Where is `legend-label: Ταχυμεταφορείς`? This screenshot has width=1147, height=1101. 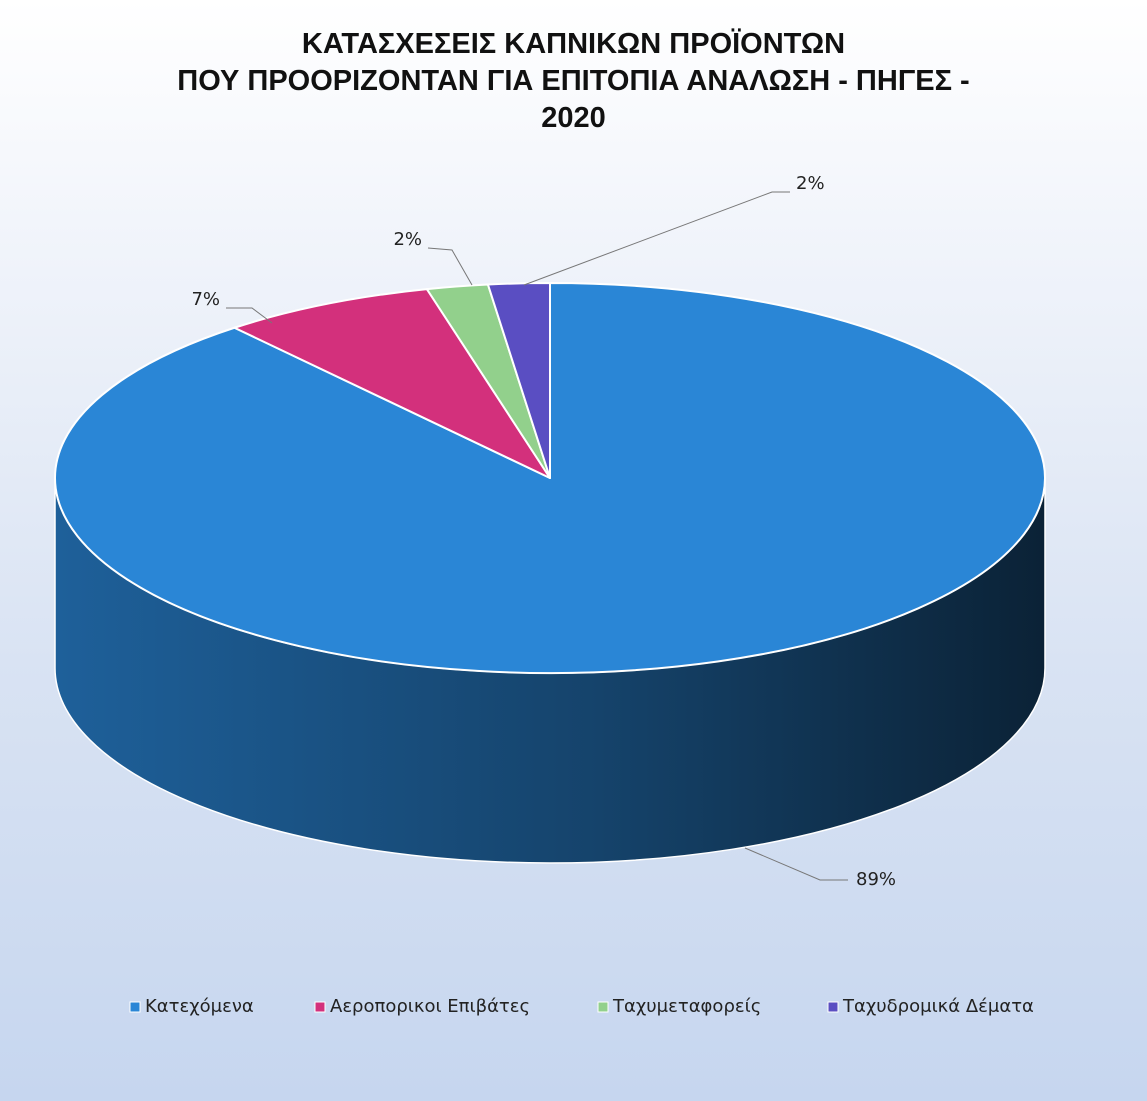
legend-label: Ταχυμεταφορείς is located at coordinates (686, 1006).